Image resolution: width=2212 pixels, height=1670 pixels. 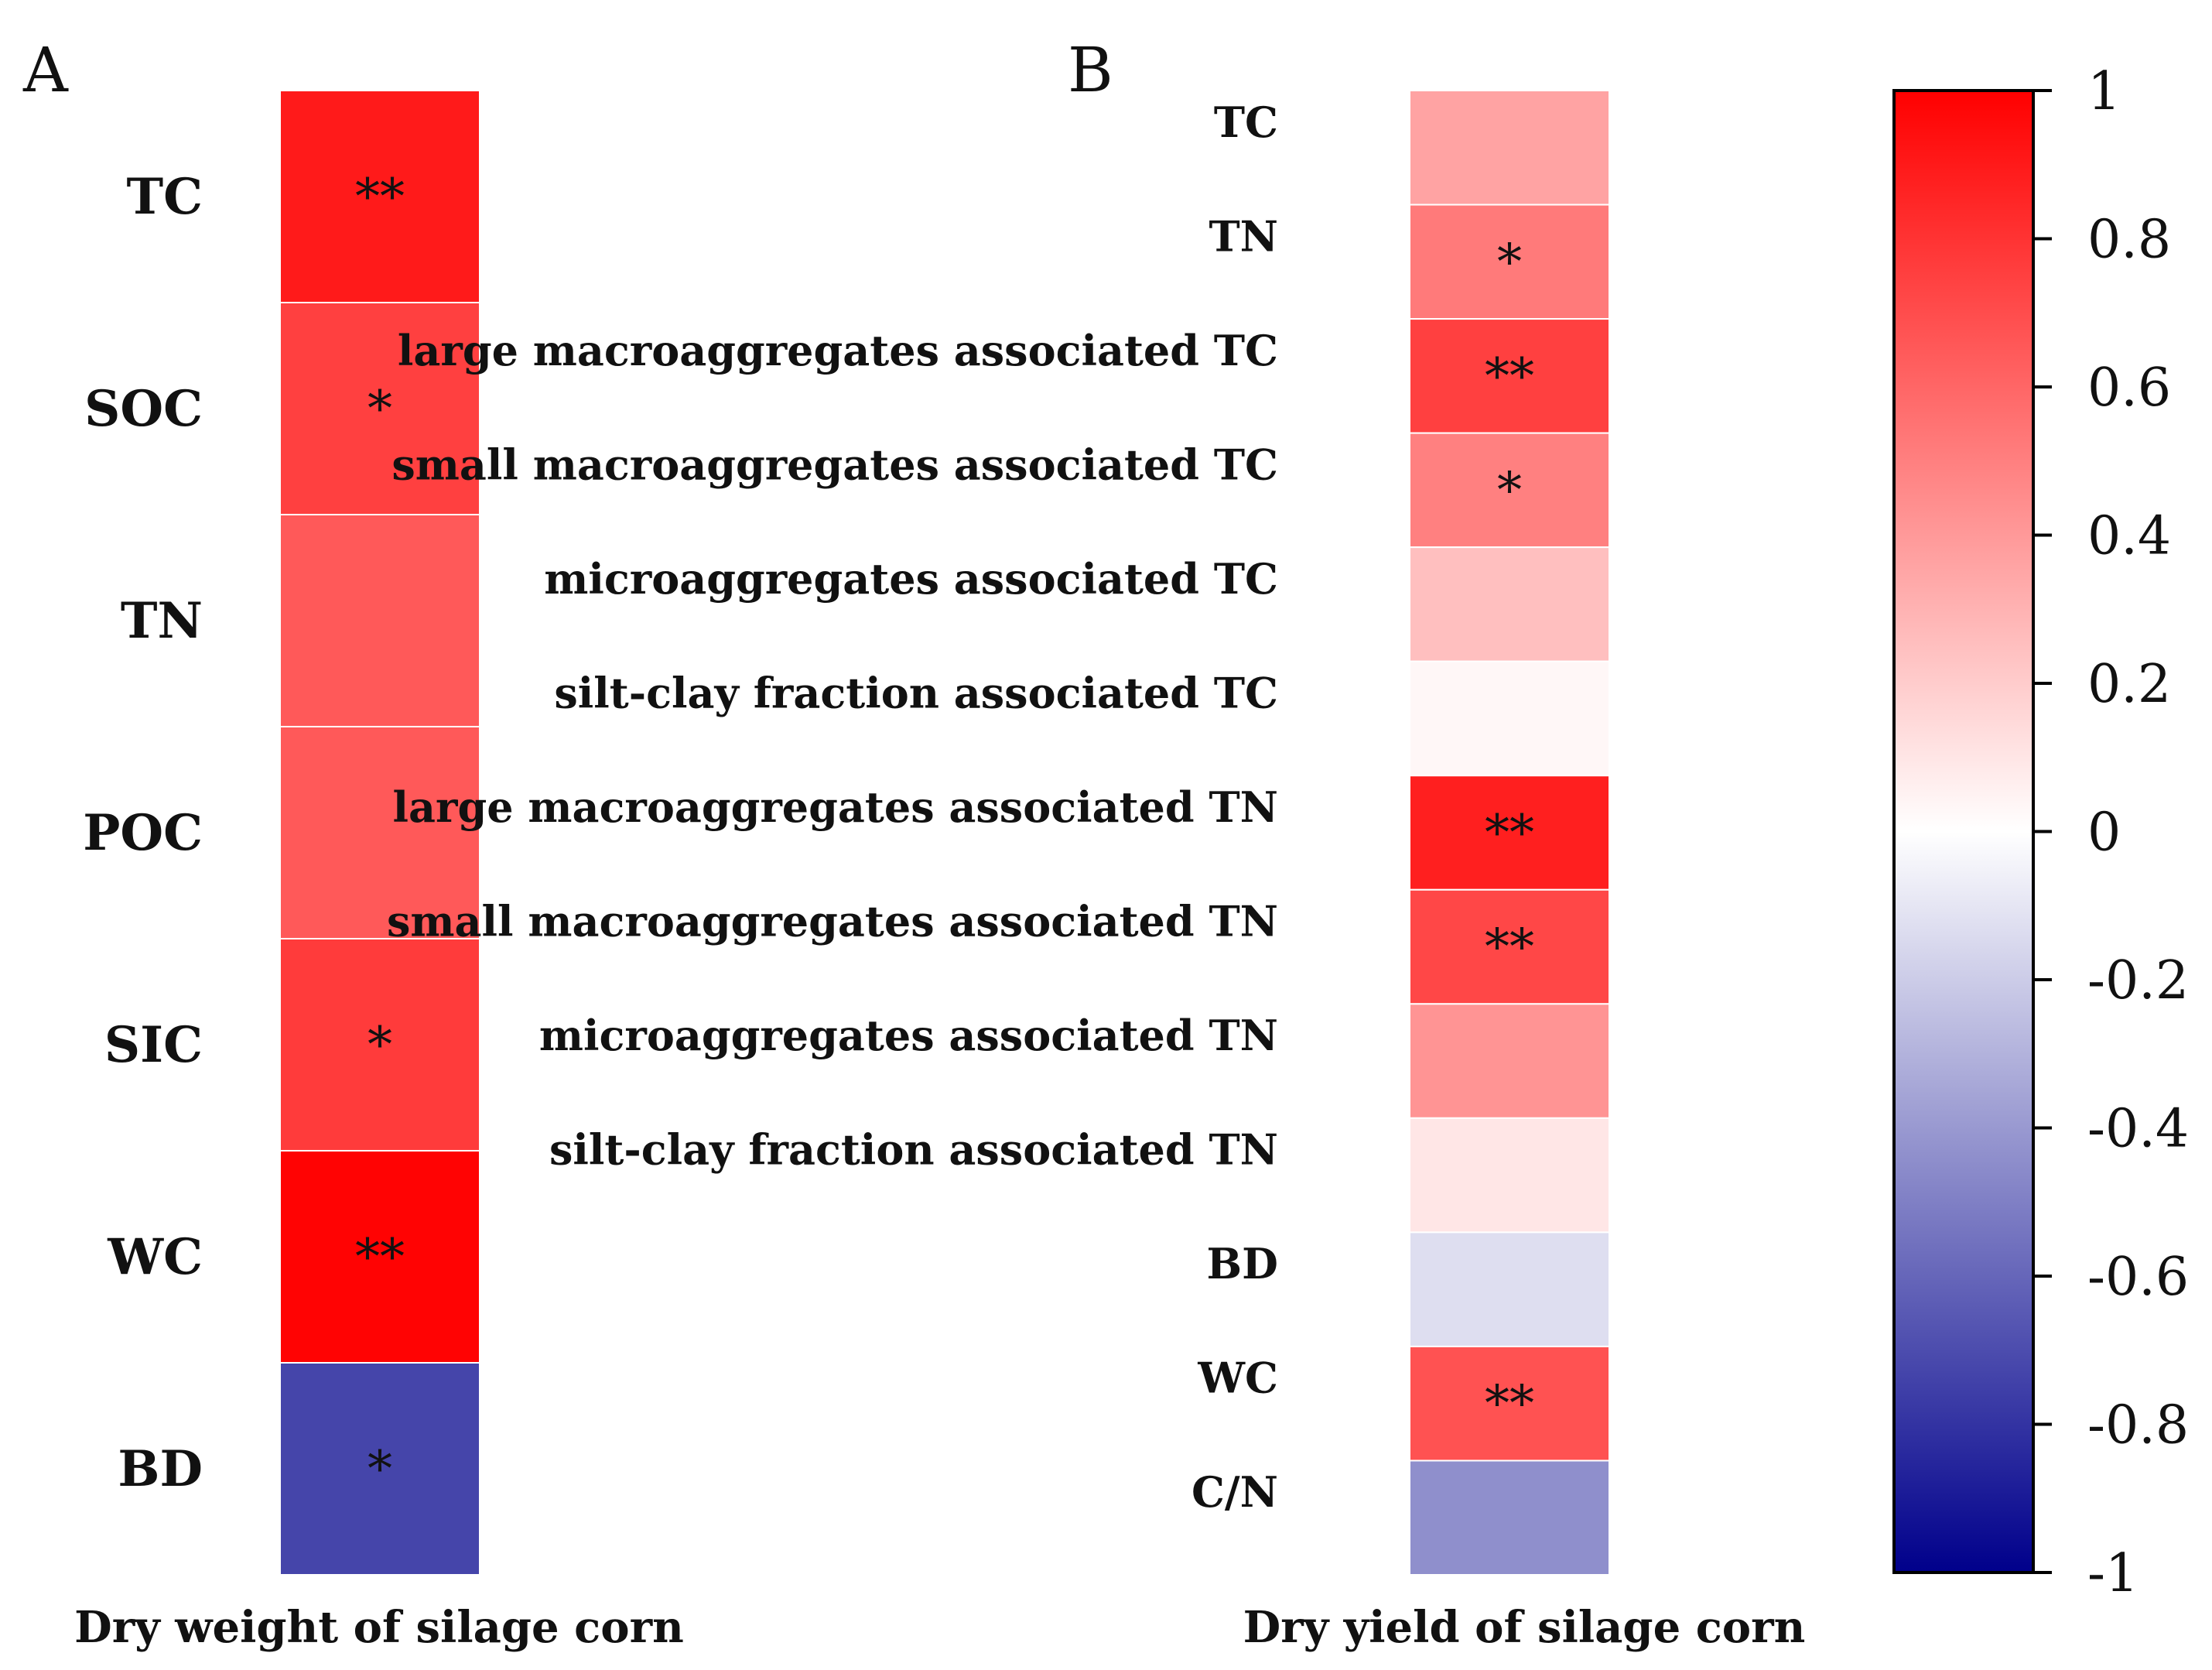 What do you see at coordinates (45, 70) in the screenshot?
I see `panel-a-letter: A` at bounding box center [45, 70].